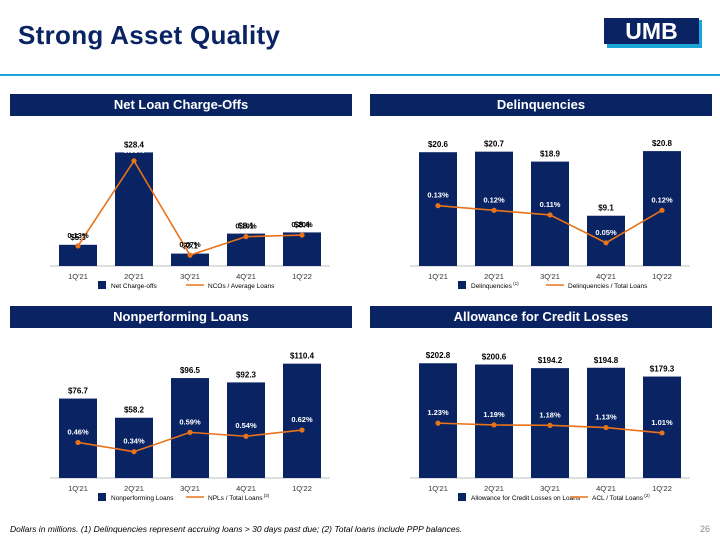 The width and height of the screenshot is (720, 540). I want to click on legend-label-line: NPLs / Total Loans (2), so click(239, 497).